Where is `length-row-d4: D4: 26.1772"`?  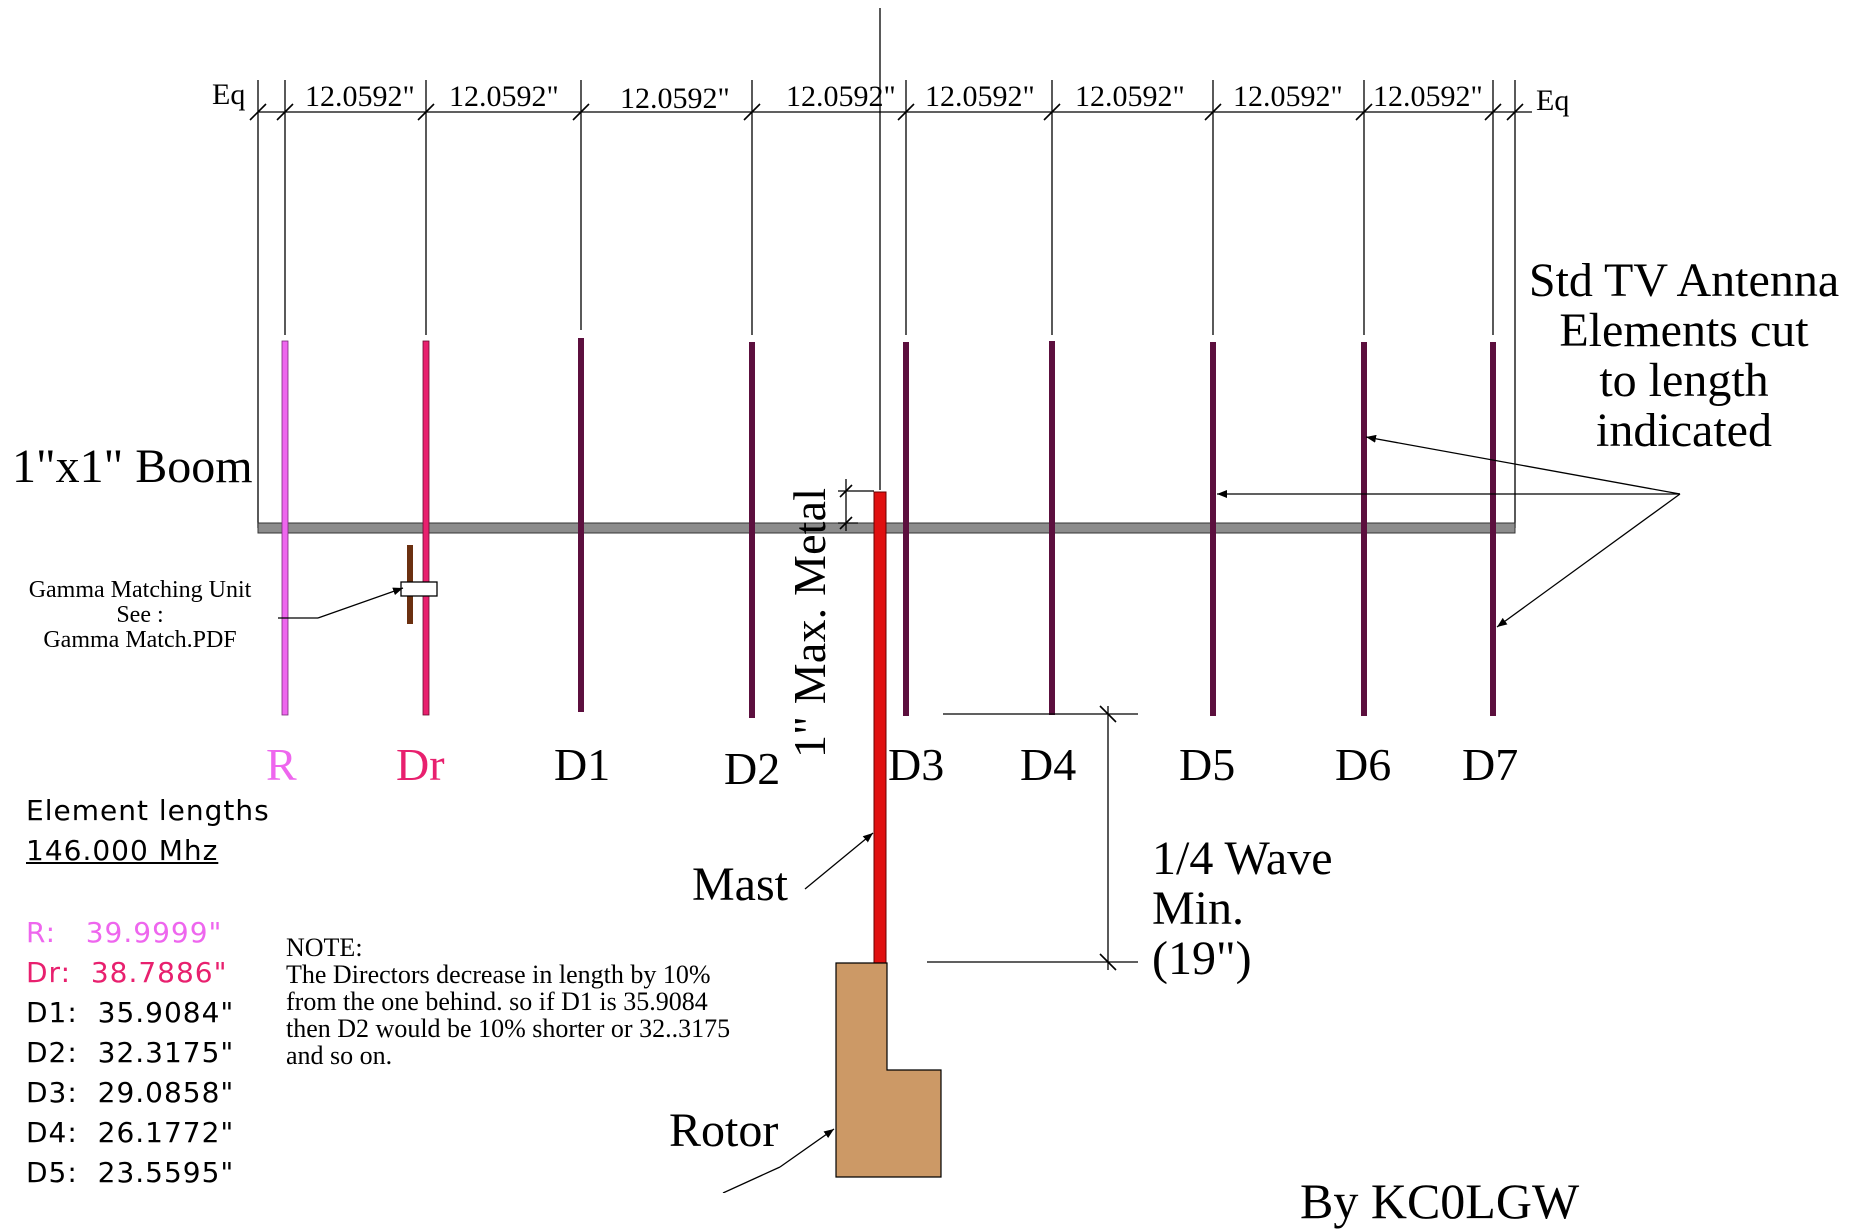
length-row-d4: D4: 26.1772" is located at coordinates (130, 1133).